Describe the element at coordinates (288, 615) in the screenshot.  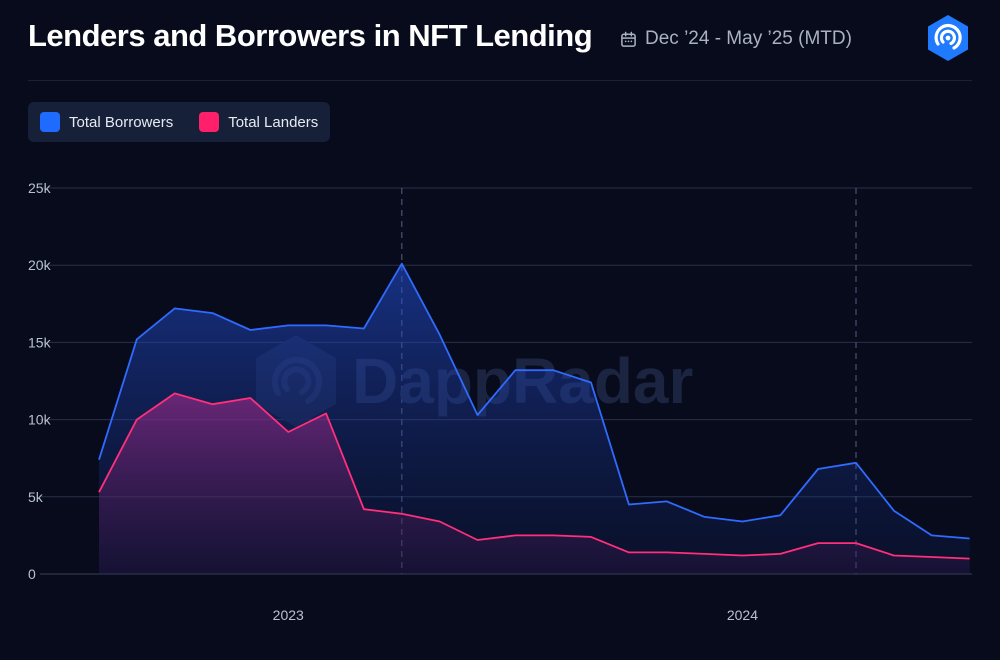
I see `x-tick-label: 2023` at that location.